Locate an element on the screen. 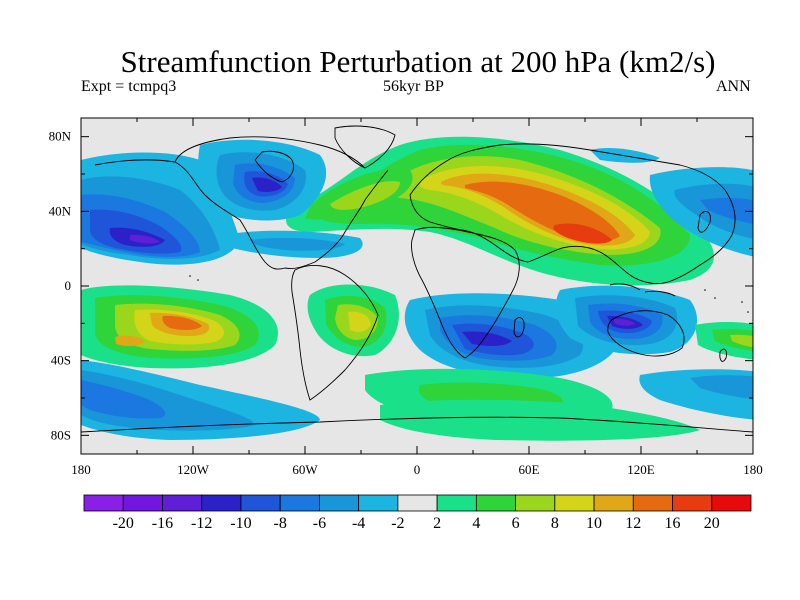 The image size is (800, 600). colorbar-label: -6 is located at coordinates (319, 523).